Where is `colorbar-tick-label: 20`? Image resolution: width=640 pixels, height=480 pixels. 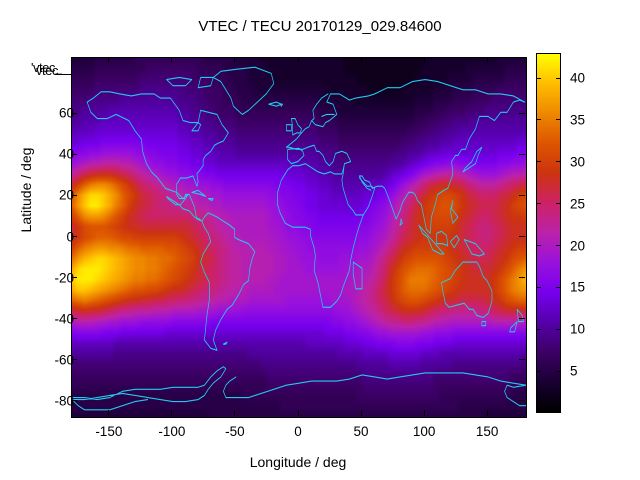 colorbar-tick-label: 20 is located at coordinates (578, 246).